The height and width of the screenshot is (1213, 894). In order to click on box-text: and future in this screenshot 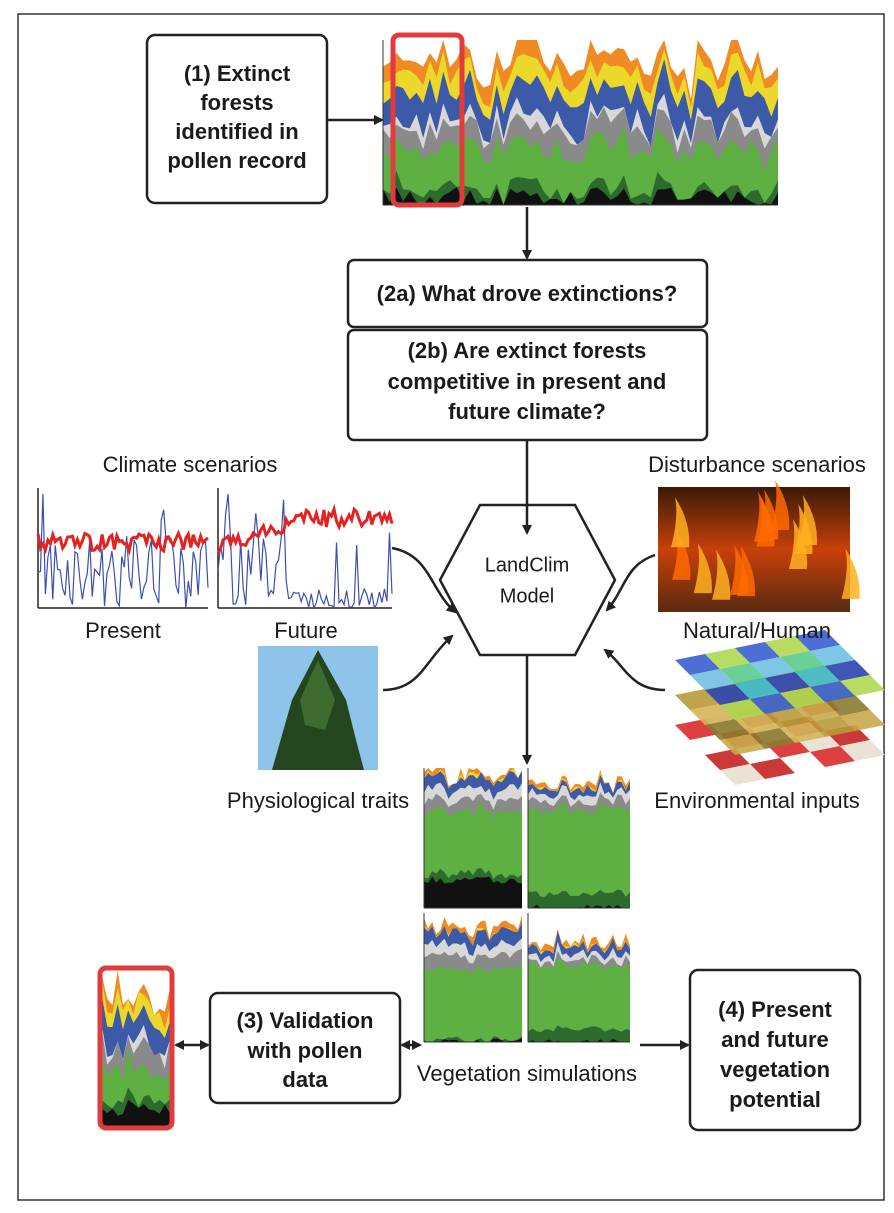, I will do `click(775, 1039)`.